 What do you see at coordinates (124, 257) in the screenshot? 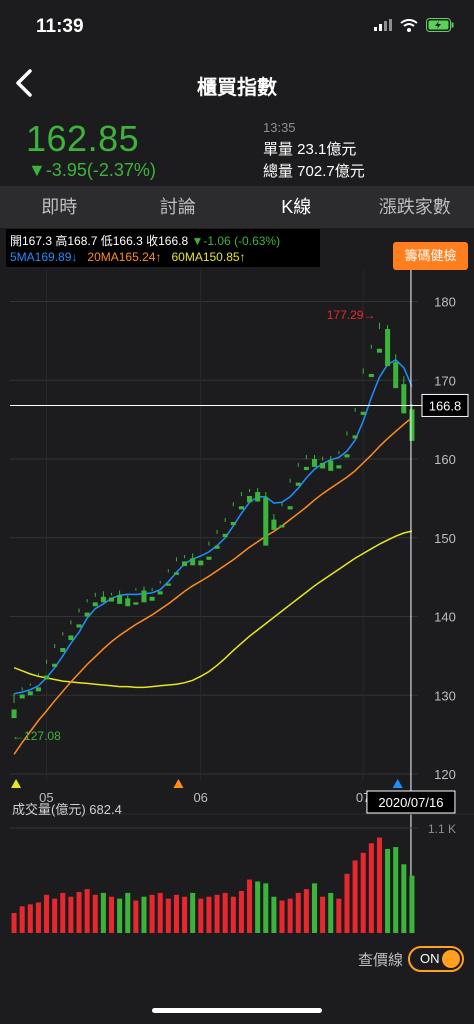
I see `ma20-value: 20MA165.24↑` at bounding box center [124, 257].